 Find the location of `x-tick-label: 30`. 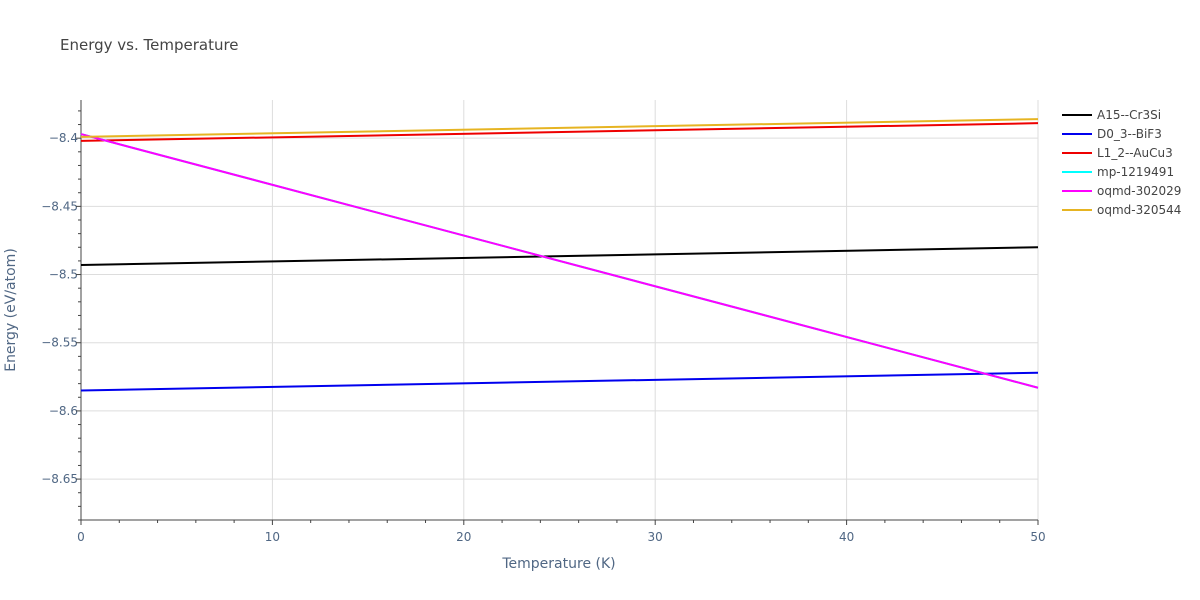

x-tick-label: 30 is located at coordinates (655, 537).